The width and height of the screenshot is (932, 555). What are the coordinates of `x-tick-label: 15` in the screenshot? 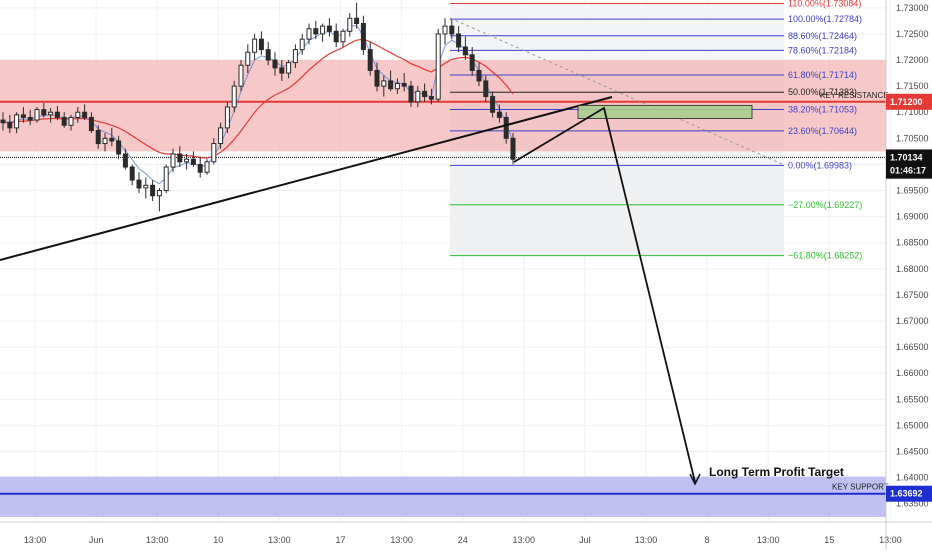 It's located at (829, 540).